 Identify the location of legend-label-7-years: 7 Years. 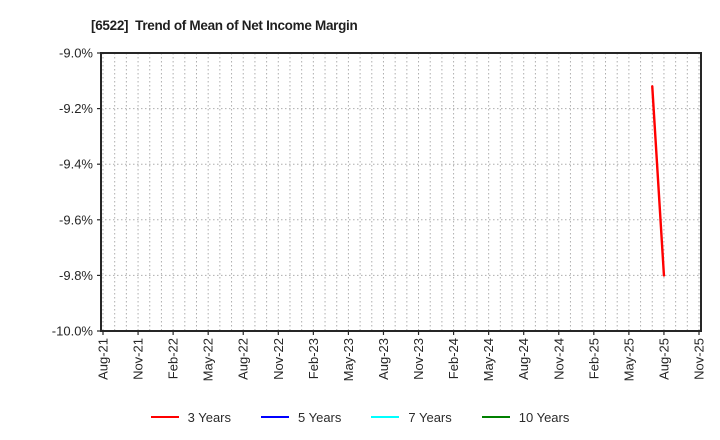
(430, 417).